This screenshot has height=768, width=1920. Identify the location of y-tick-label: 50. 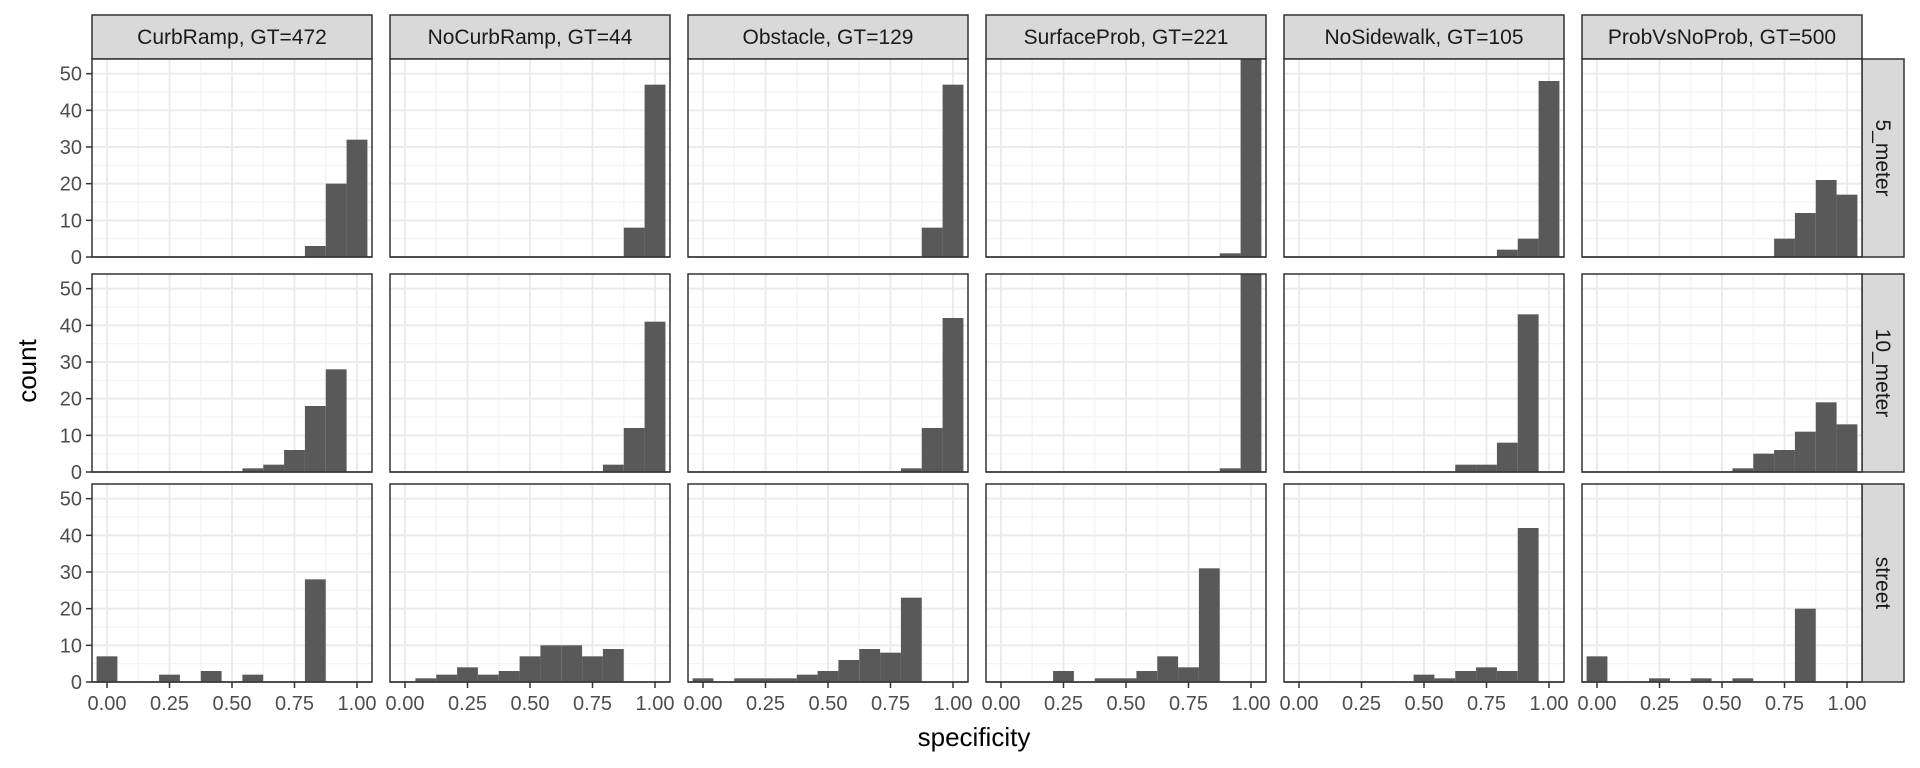
(71, 290).